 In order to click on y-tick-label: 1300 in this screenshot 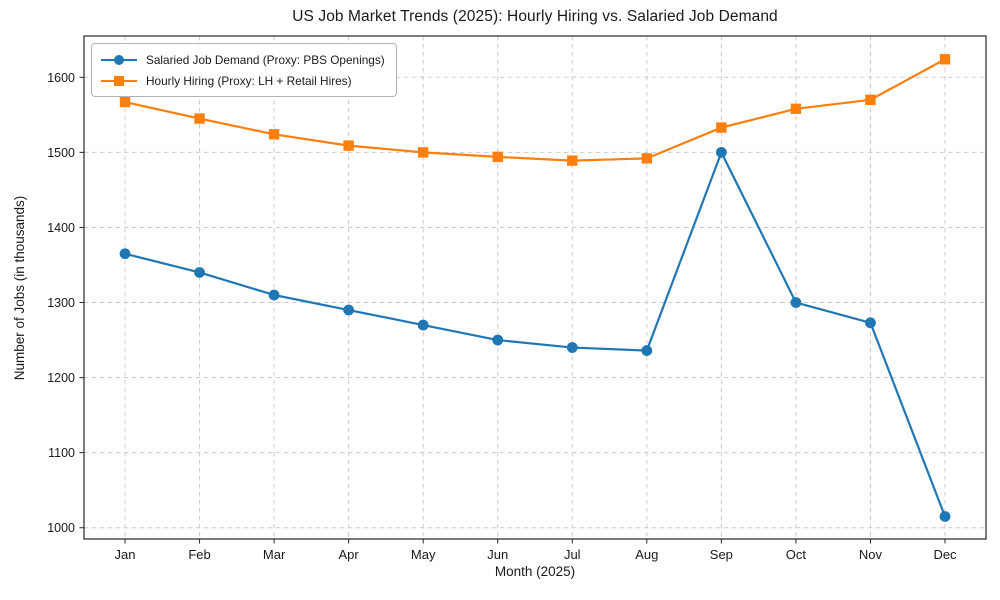, I will do `click(61, 303)`.